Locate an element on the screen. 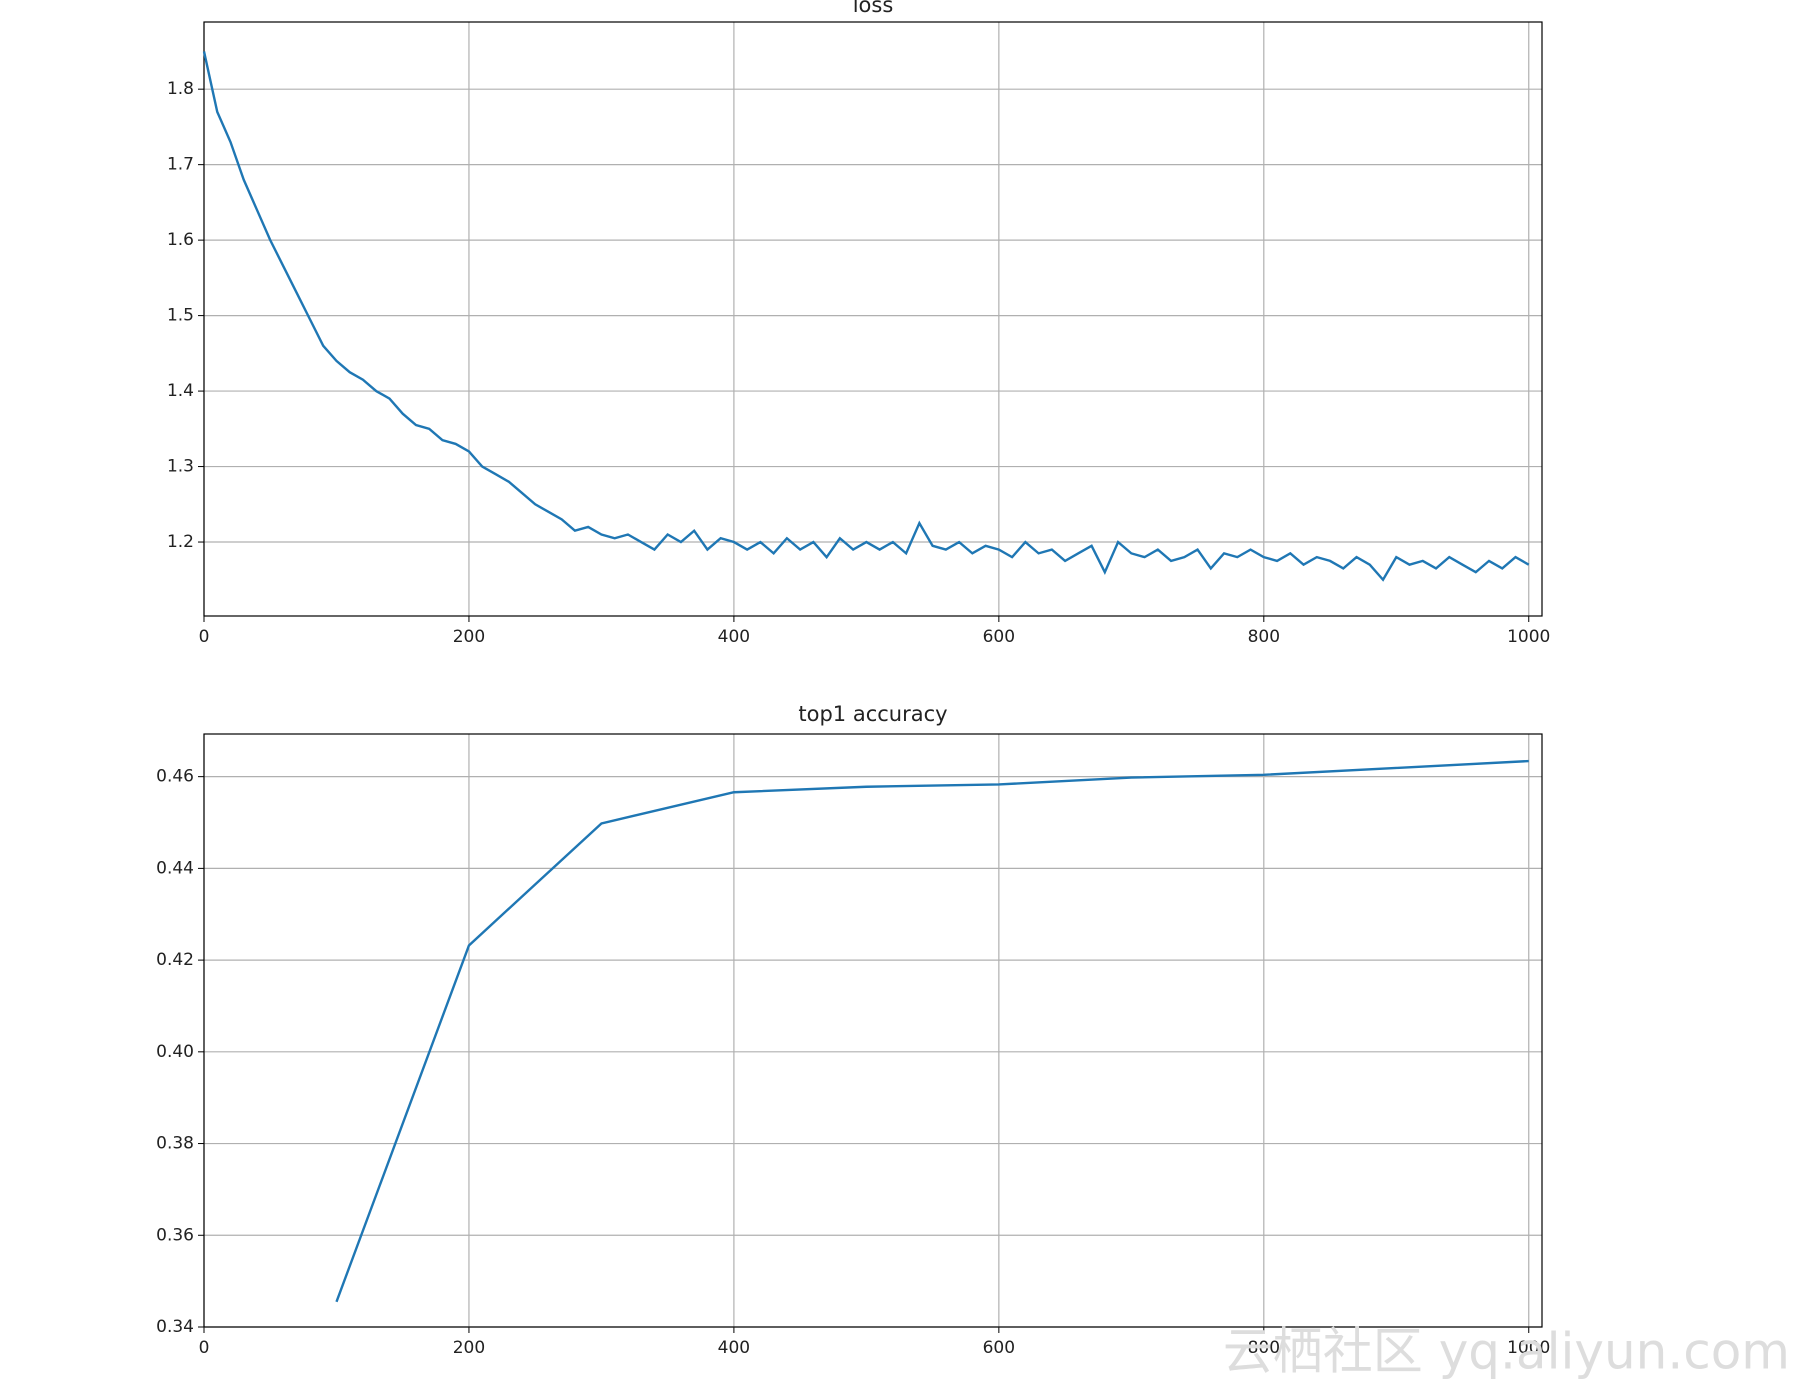  y-tick-label: 1.2 is located at coordinates (180, 542).